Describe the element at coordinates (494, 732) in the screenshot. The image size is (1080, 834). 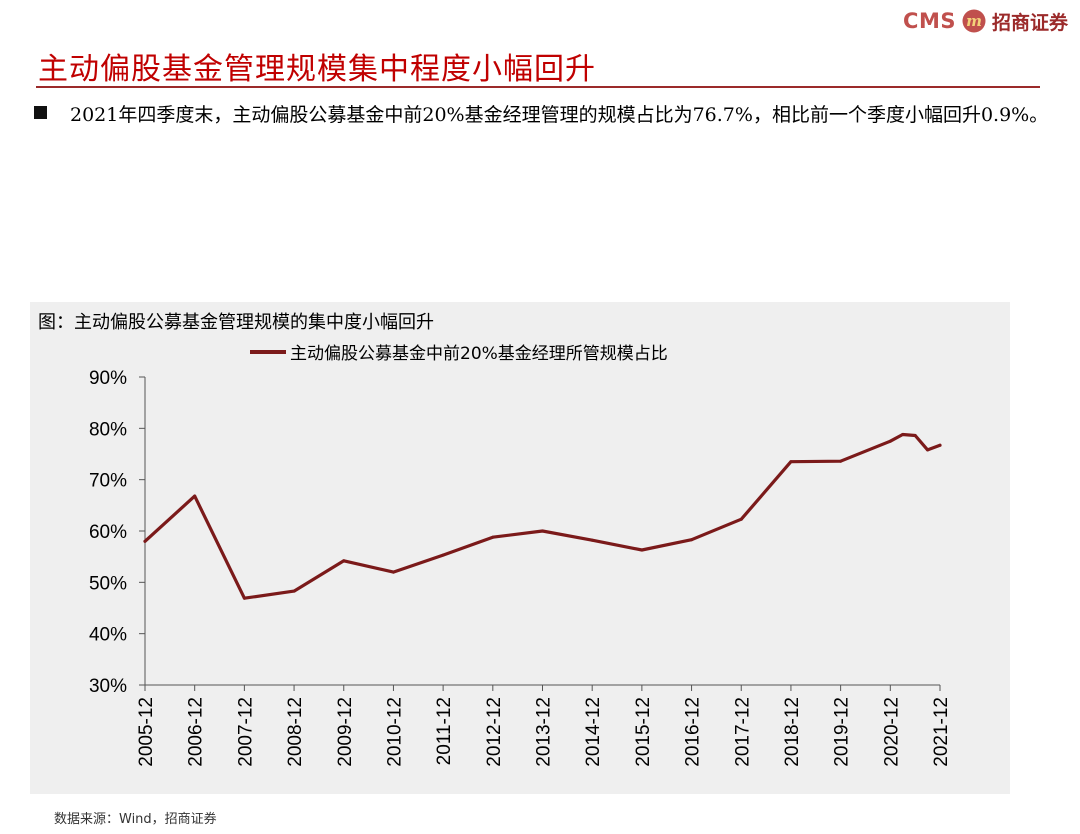
I see `x-tick-label: 2012-12` at that location.